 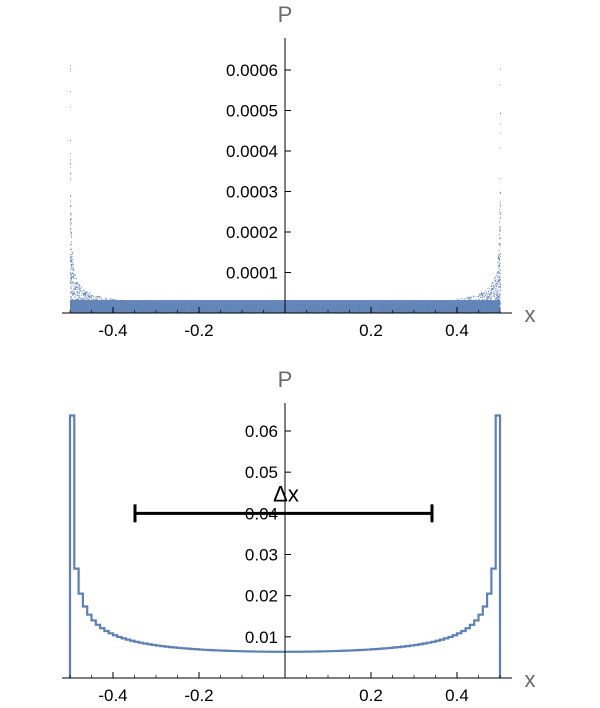 I want to click on delta-x-label: Δx, so click(x=286, y=493).